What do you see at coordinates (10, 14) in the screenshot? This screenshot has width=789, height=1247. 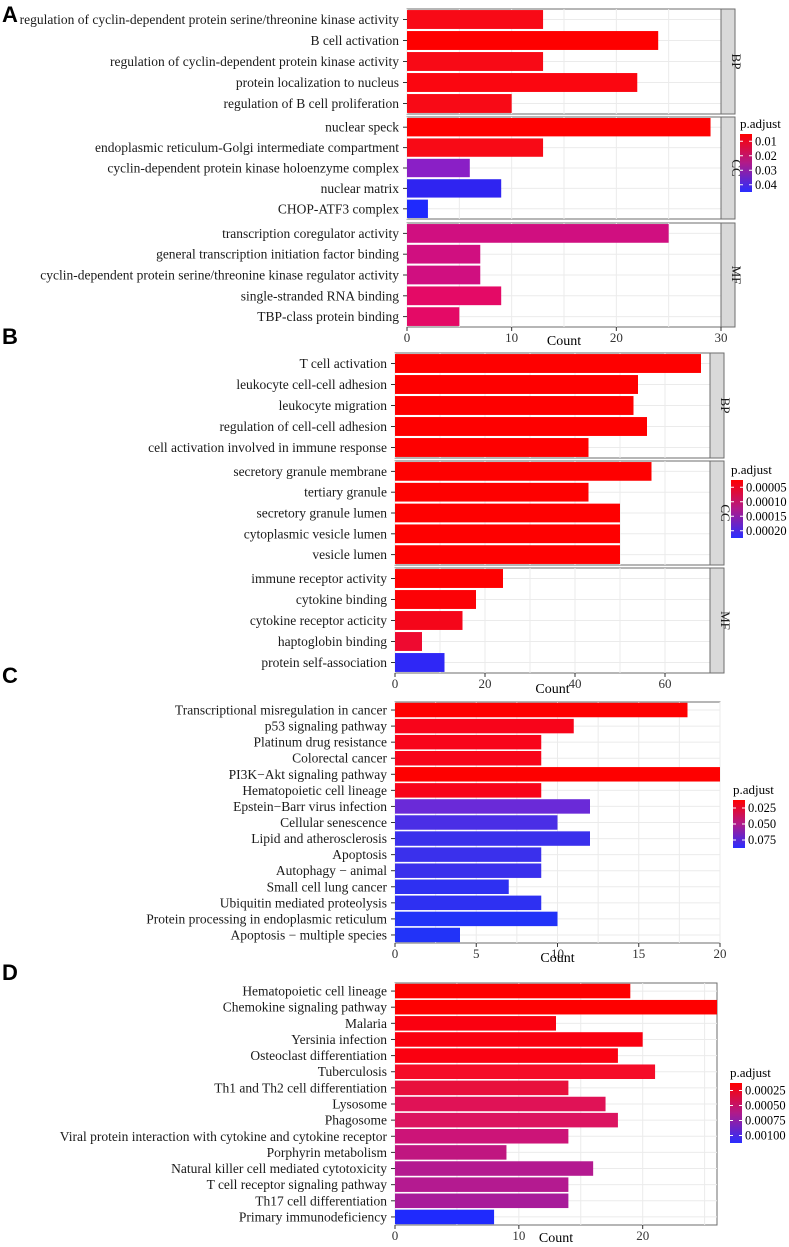 I see `panel-letter: A` at bounding box center [10, 14].